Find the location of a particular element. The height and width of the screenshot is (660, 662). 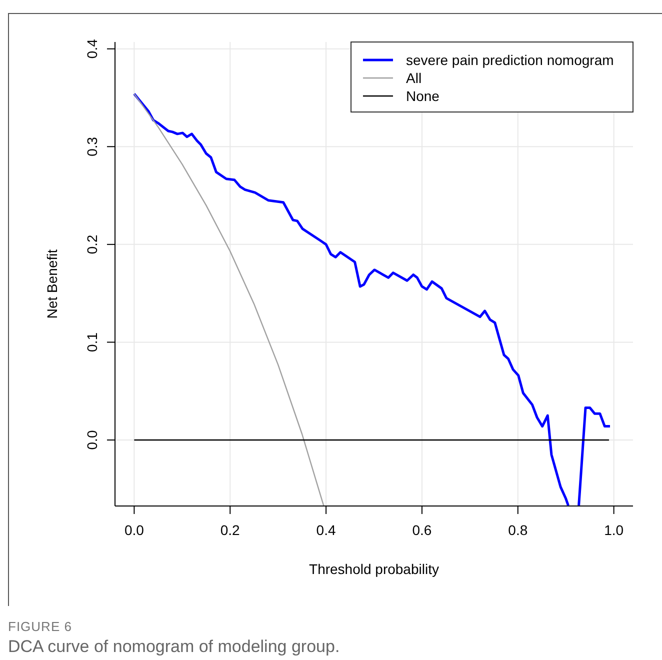

x-tick-label: 0.0 is located at coordinates (134, 530).